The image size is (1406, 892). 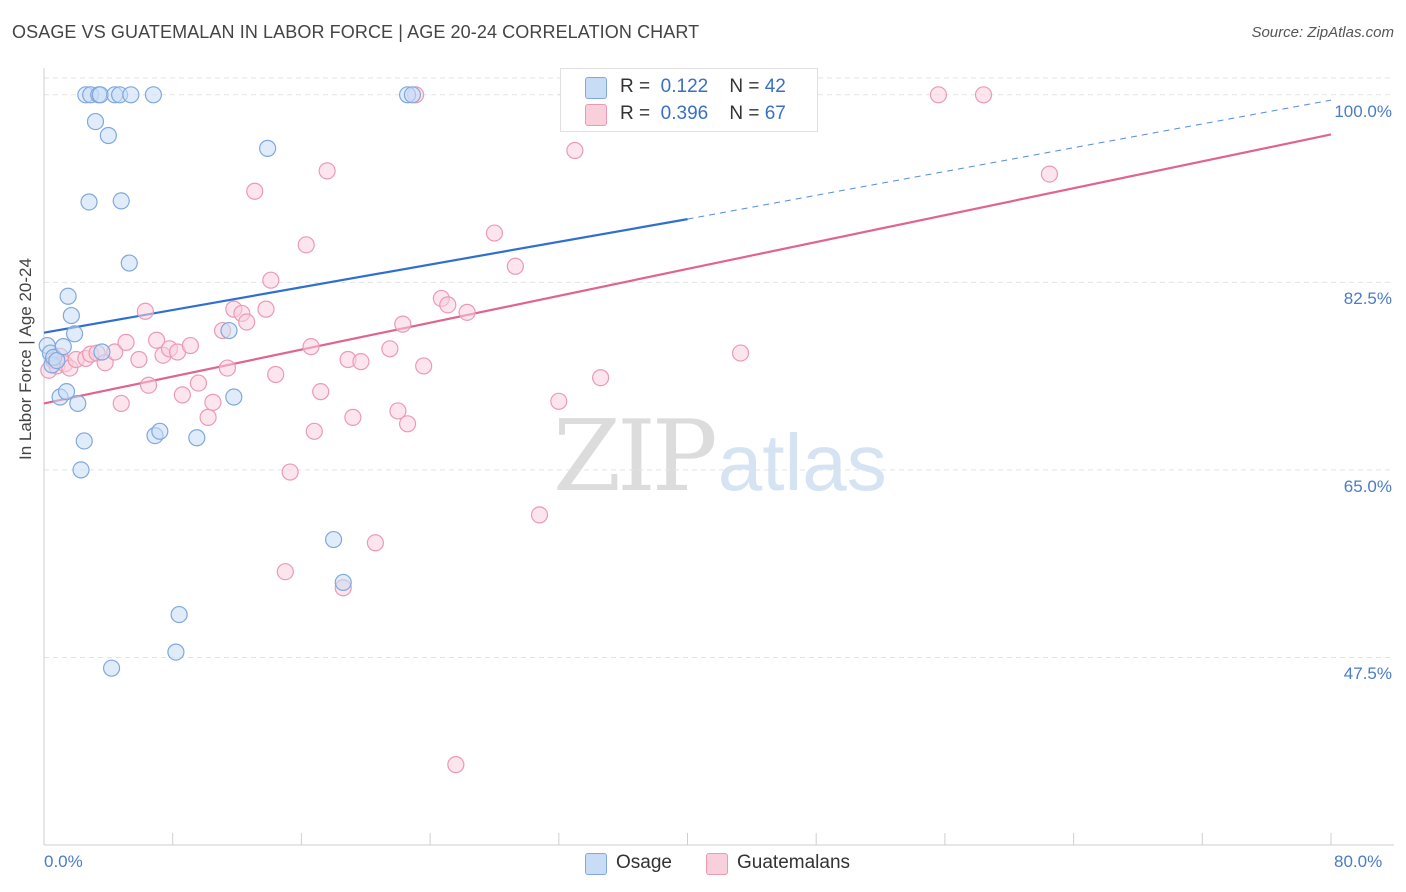 I want to click on legend-guatemalans-stats: R = 0.396 N = 67, so click(x=703, y=113).